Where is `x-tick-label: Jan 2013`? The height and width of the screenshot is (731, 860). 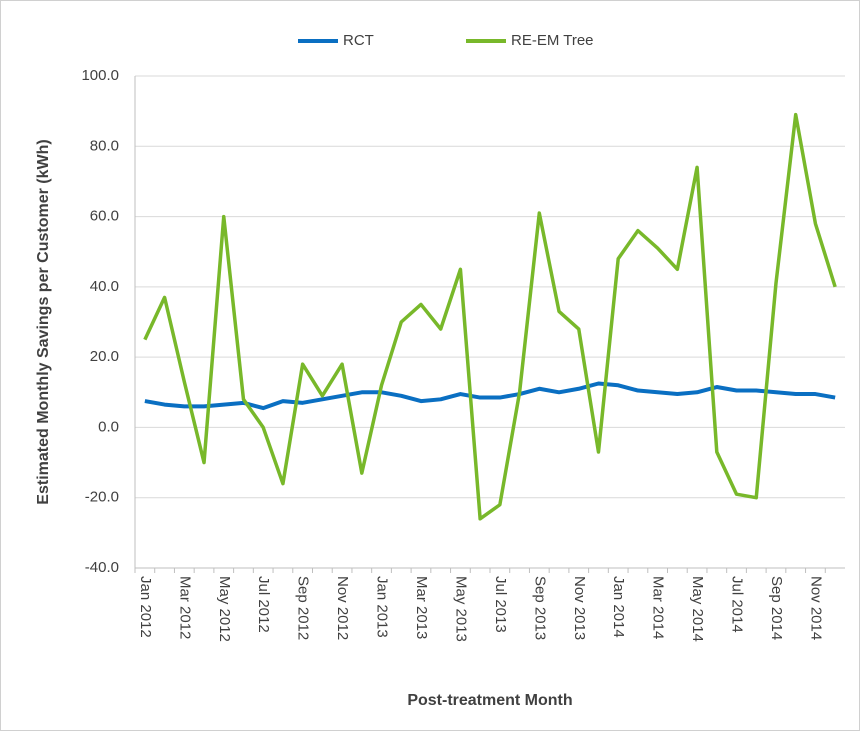
x-tick-label: Jan 2013 is located at coordinates (382, 607).